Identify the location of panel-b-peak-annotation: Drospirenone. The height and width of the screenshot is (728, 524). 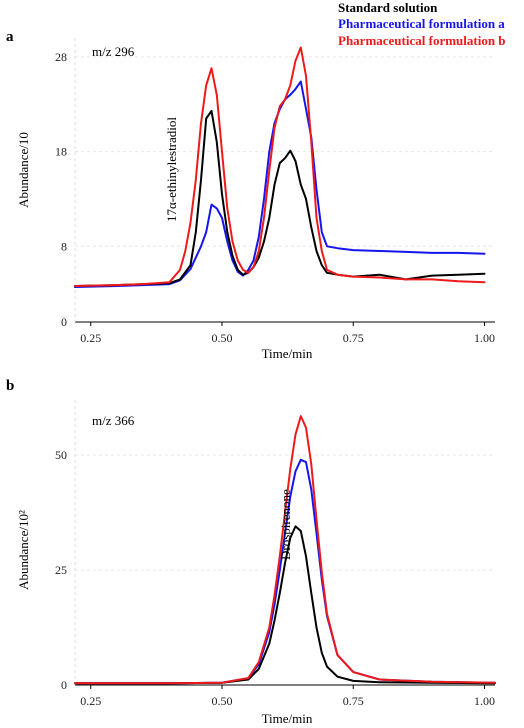
(285, 524).